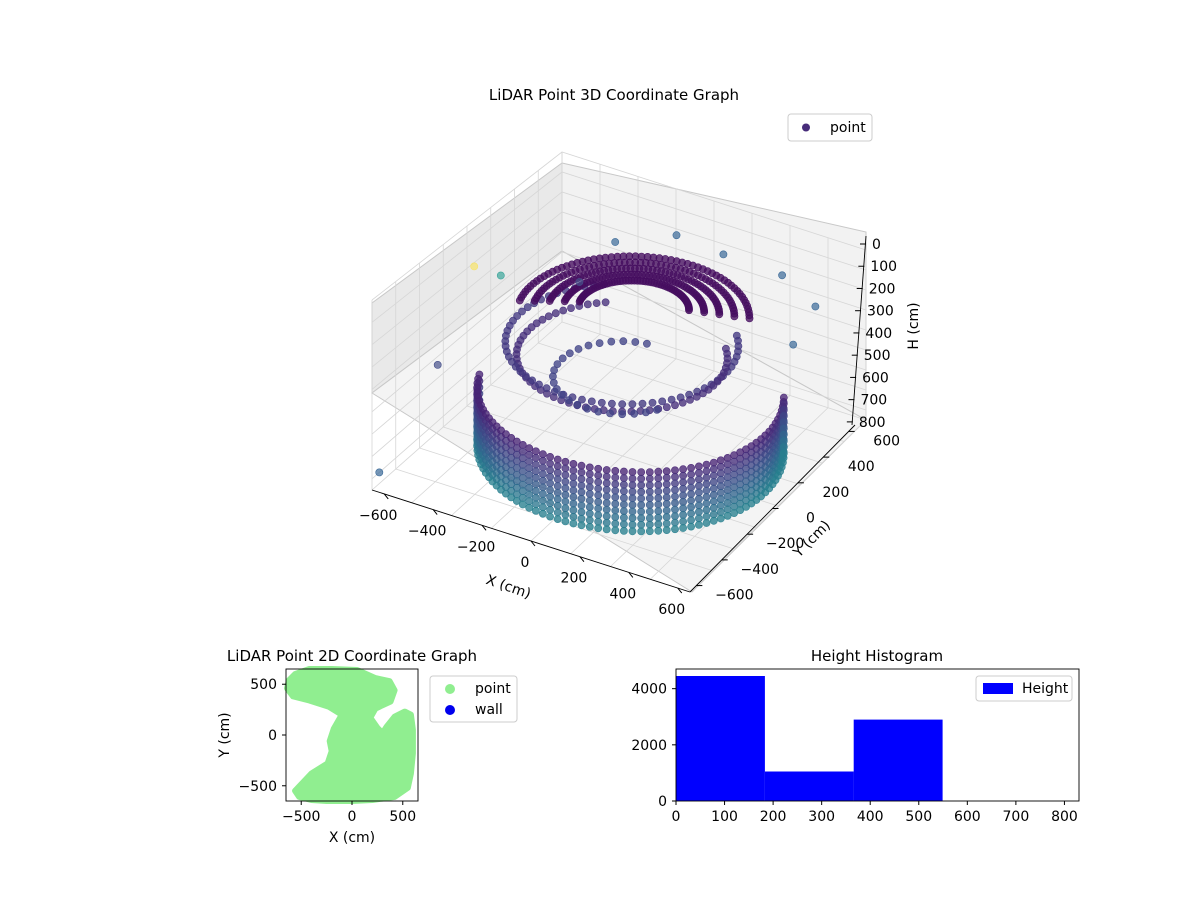 This screenshot has height=900, width=1200. I want to click on z-tick-label-3d: 400, so click(878, 334).